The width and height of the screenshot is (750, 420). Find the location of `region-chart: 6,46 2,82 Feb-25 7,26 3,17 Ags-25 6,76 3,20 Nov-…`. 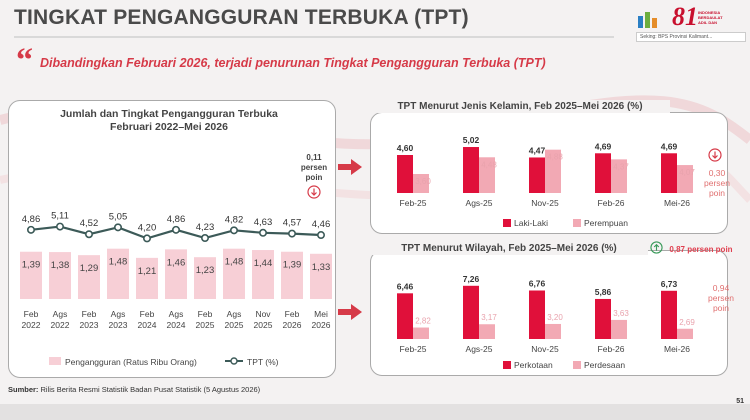

region-chart: 6,46 2,82 Feb-25 7,26 3,17 Ags-25 6,76 3,20 Nov-… is located at coordinates (546, 322).